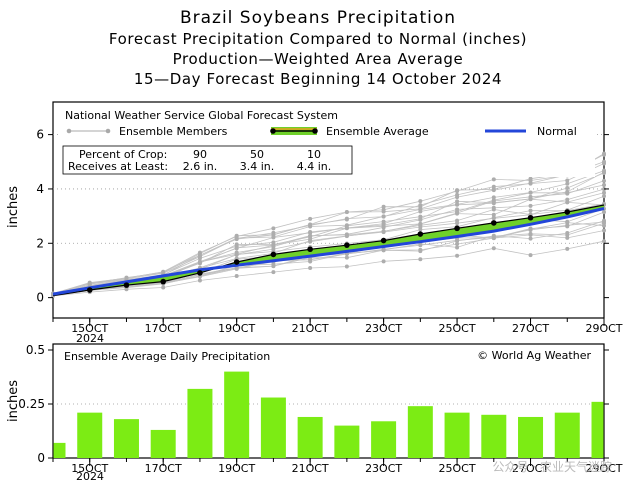 This screenshot has width=636, height=494. I want to click on legend-members-label: Ensemble Members, so click(173, 131).